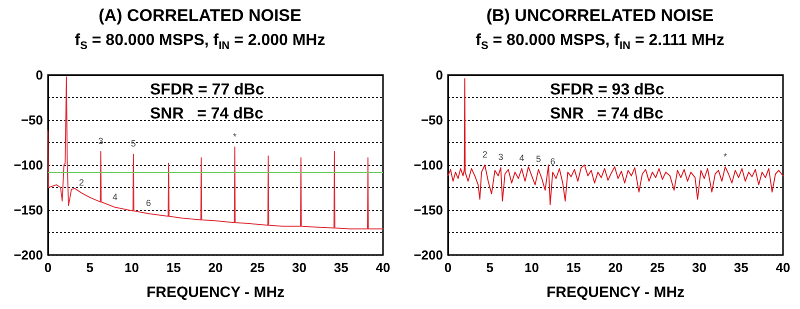 This screenshot has height=309, width=800. I want to click on chart-title: (A) CORRELATED NOISE, so click(200, 16).